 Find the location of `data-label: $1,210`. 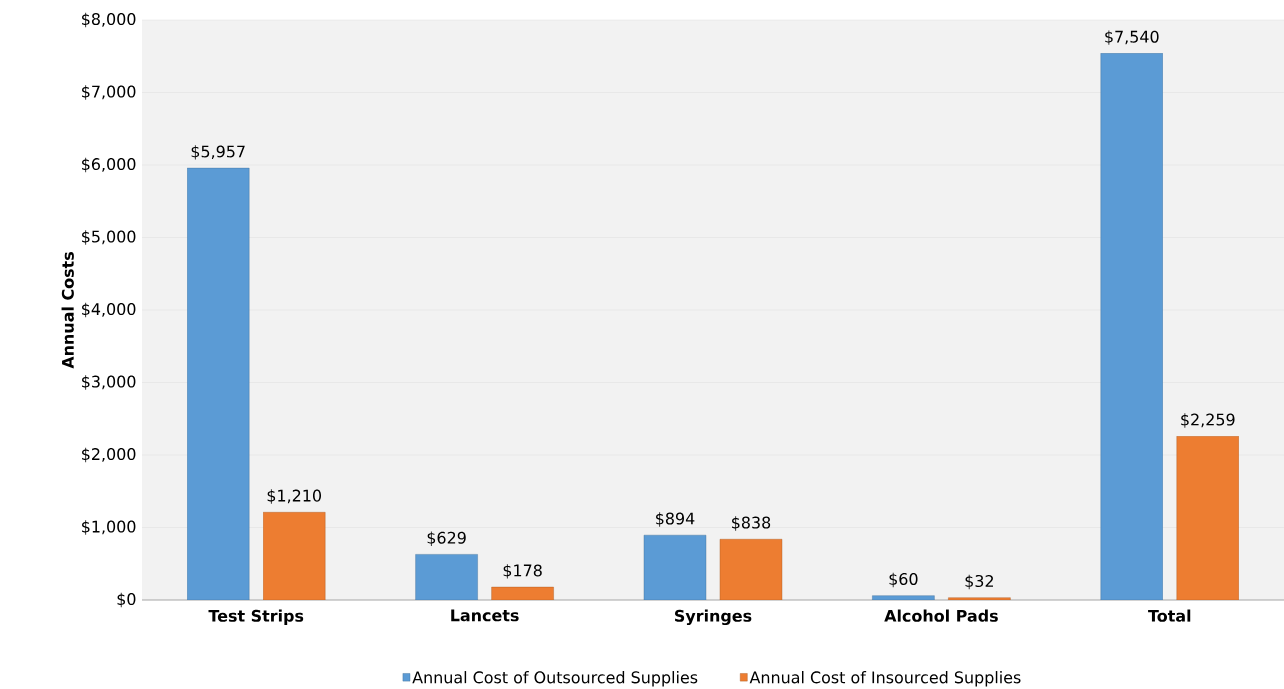

data-label: $1,210 is located at coordinates (294, 496).